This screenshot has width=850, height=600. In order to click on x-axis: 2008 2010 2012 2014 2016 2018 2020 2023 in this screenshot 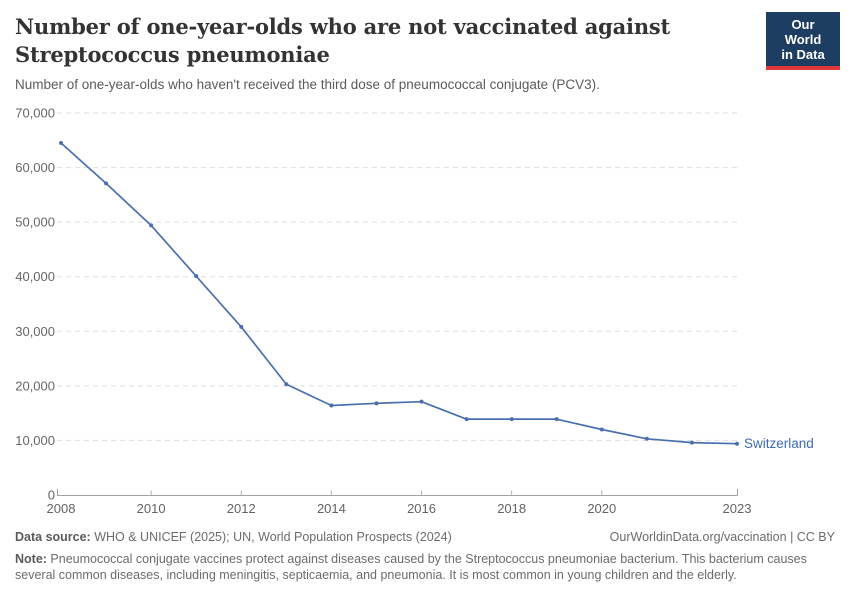, I will do `click(399, 502)`.